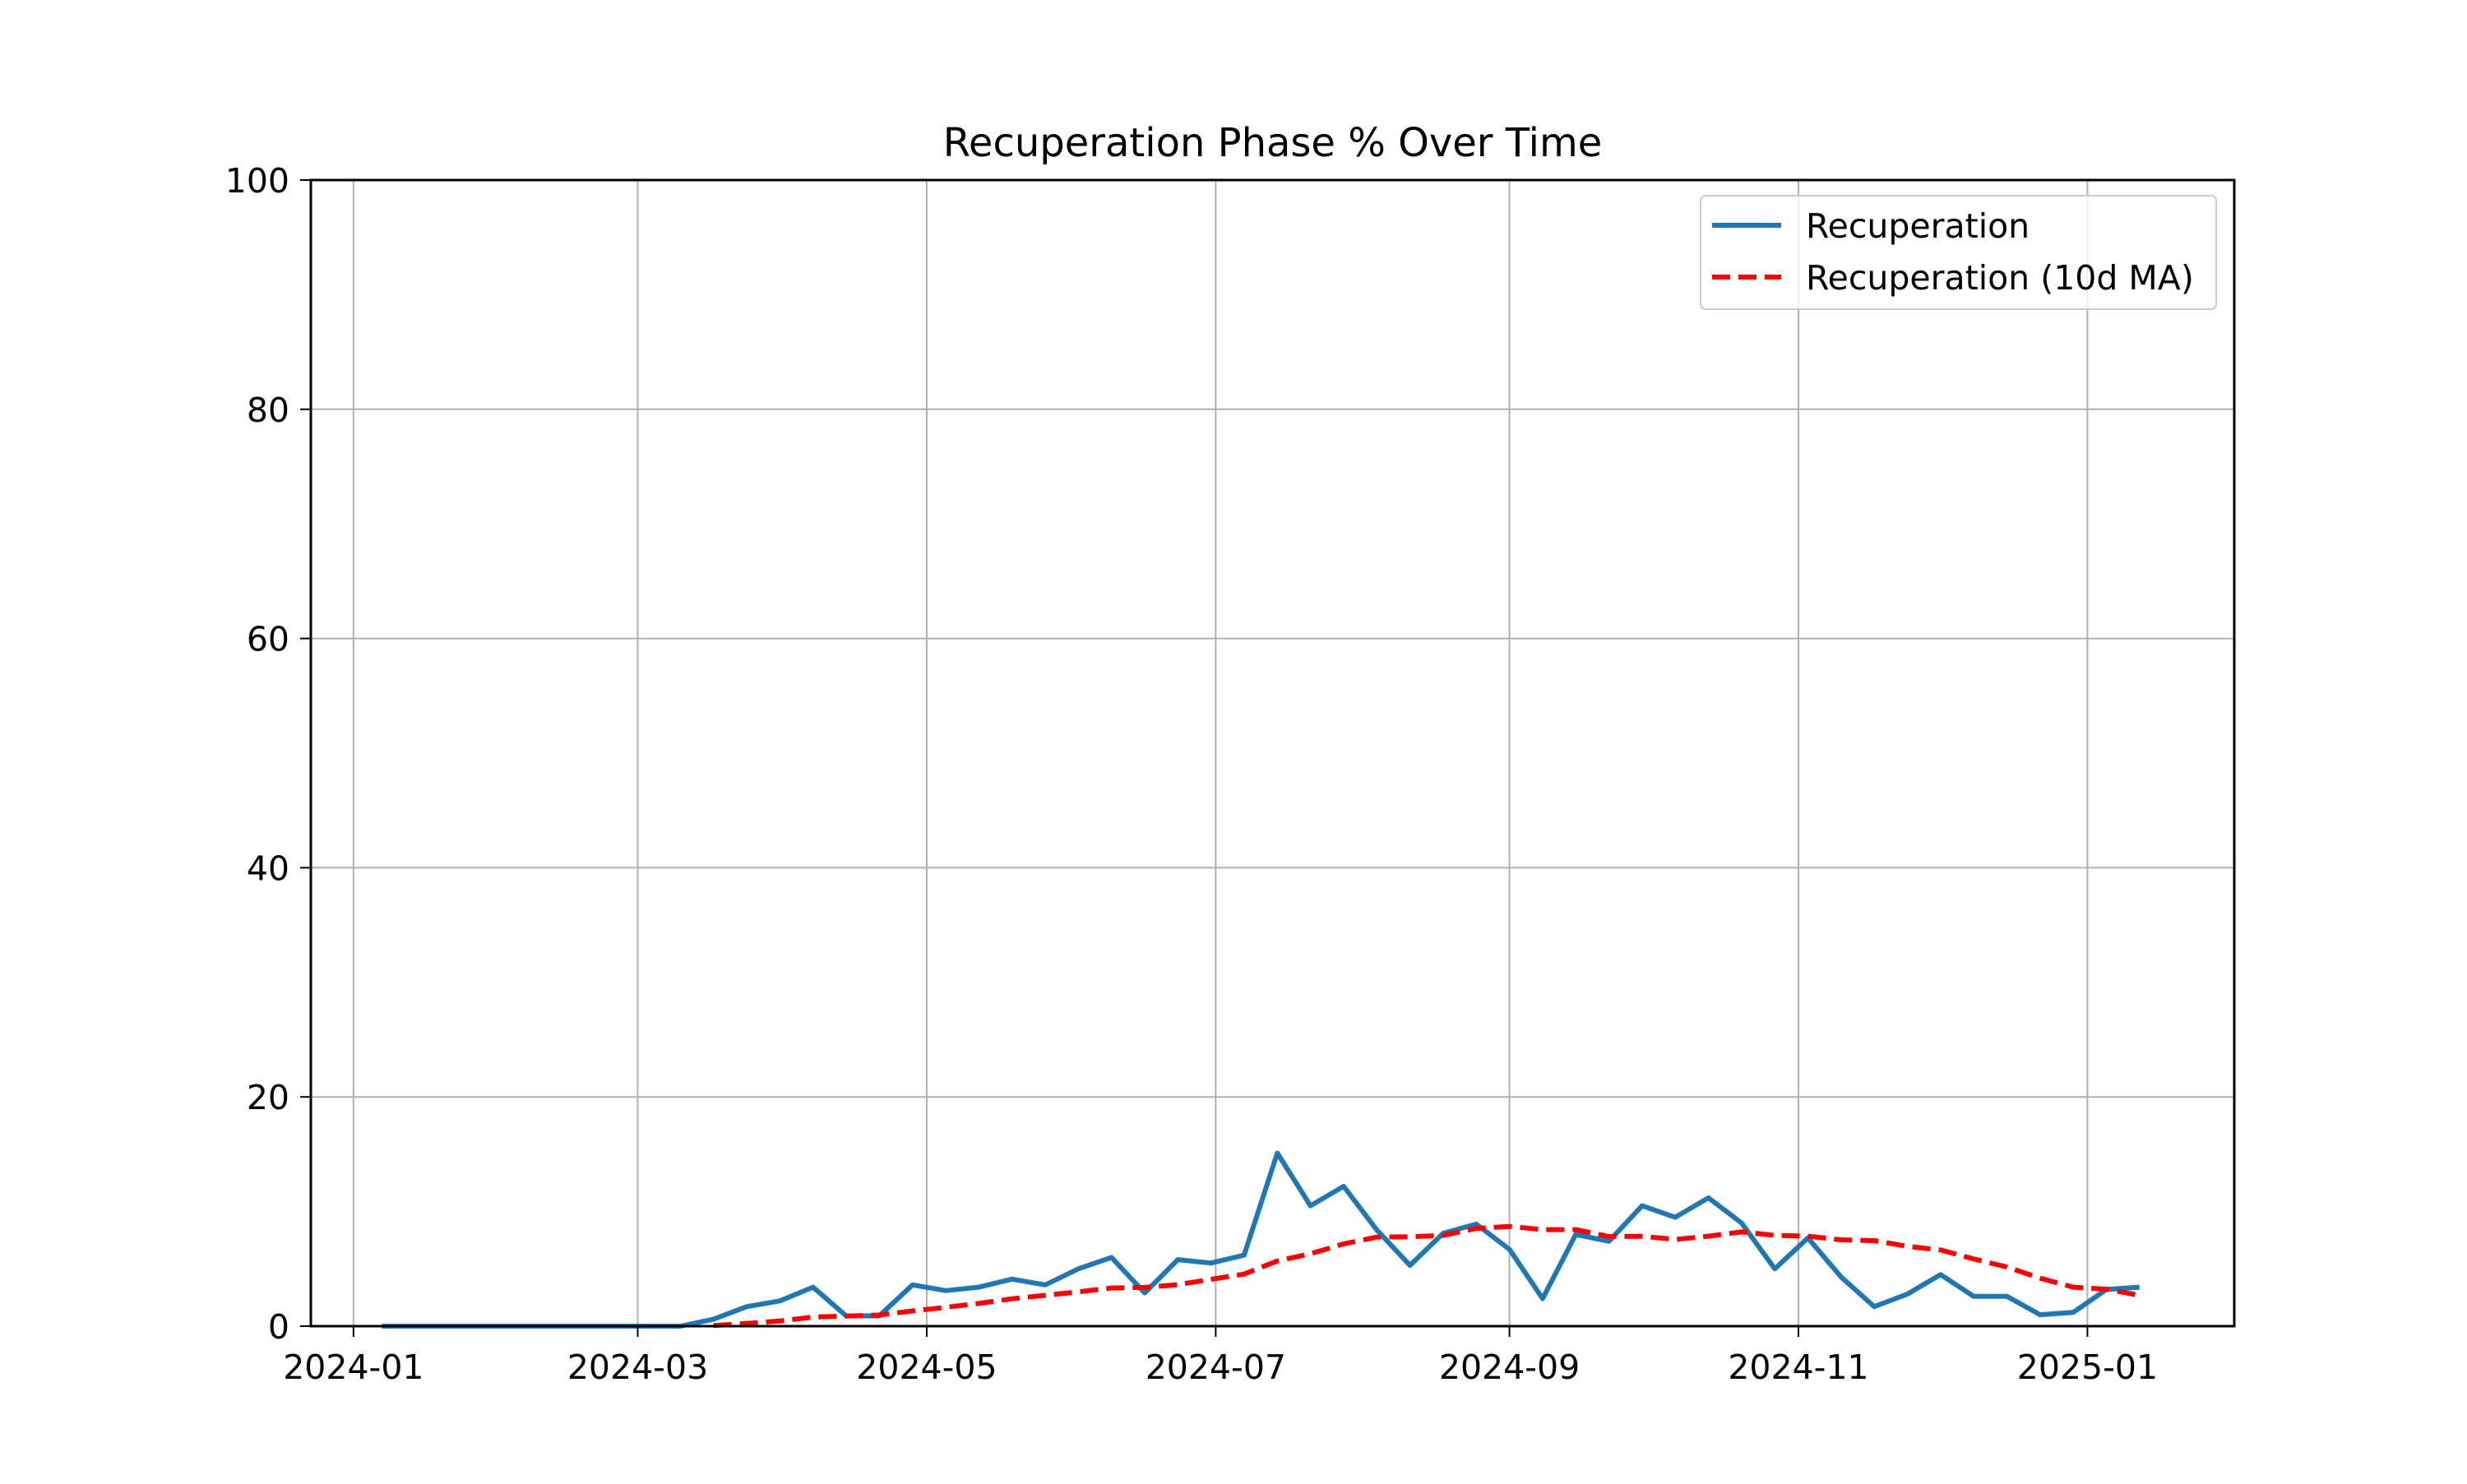 The width and height of the screenshot is (2467, 1484). Describe the element at coordinates (1798, 1368) in the screenshot. I see `x-tick-label: 2024-11` at that location.